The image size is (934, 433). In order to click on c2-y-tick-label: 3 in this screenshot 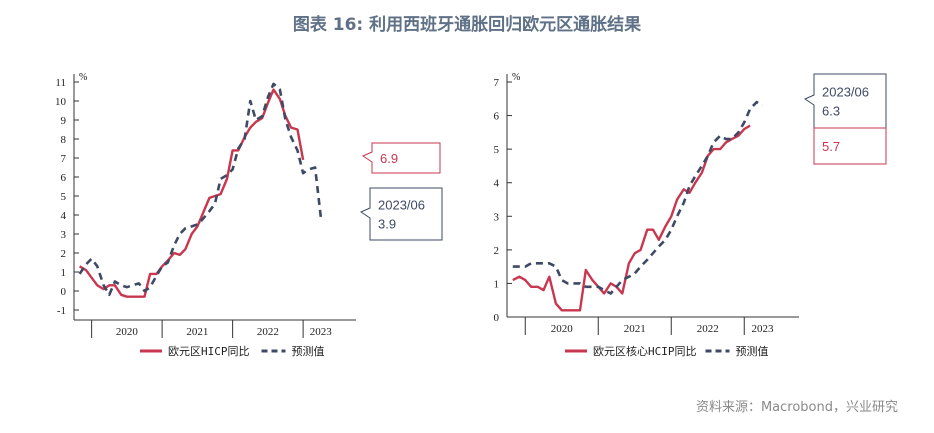, I will do `click(497, 217)`.